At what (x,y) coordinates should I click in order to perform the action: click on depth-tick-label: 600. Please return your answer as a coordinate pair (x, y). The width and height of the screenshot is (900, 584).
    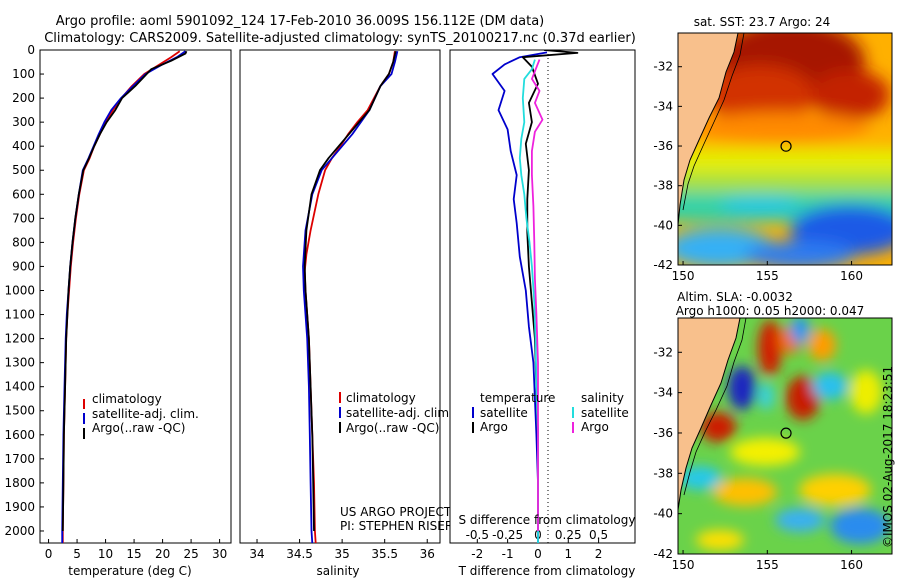
    Looking at the image, I should click on (23, 194).